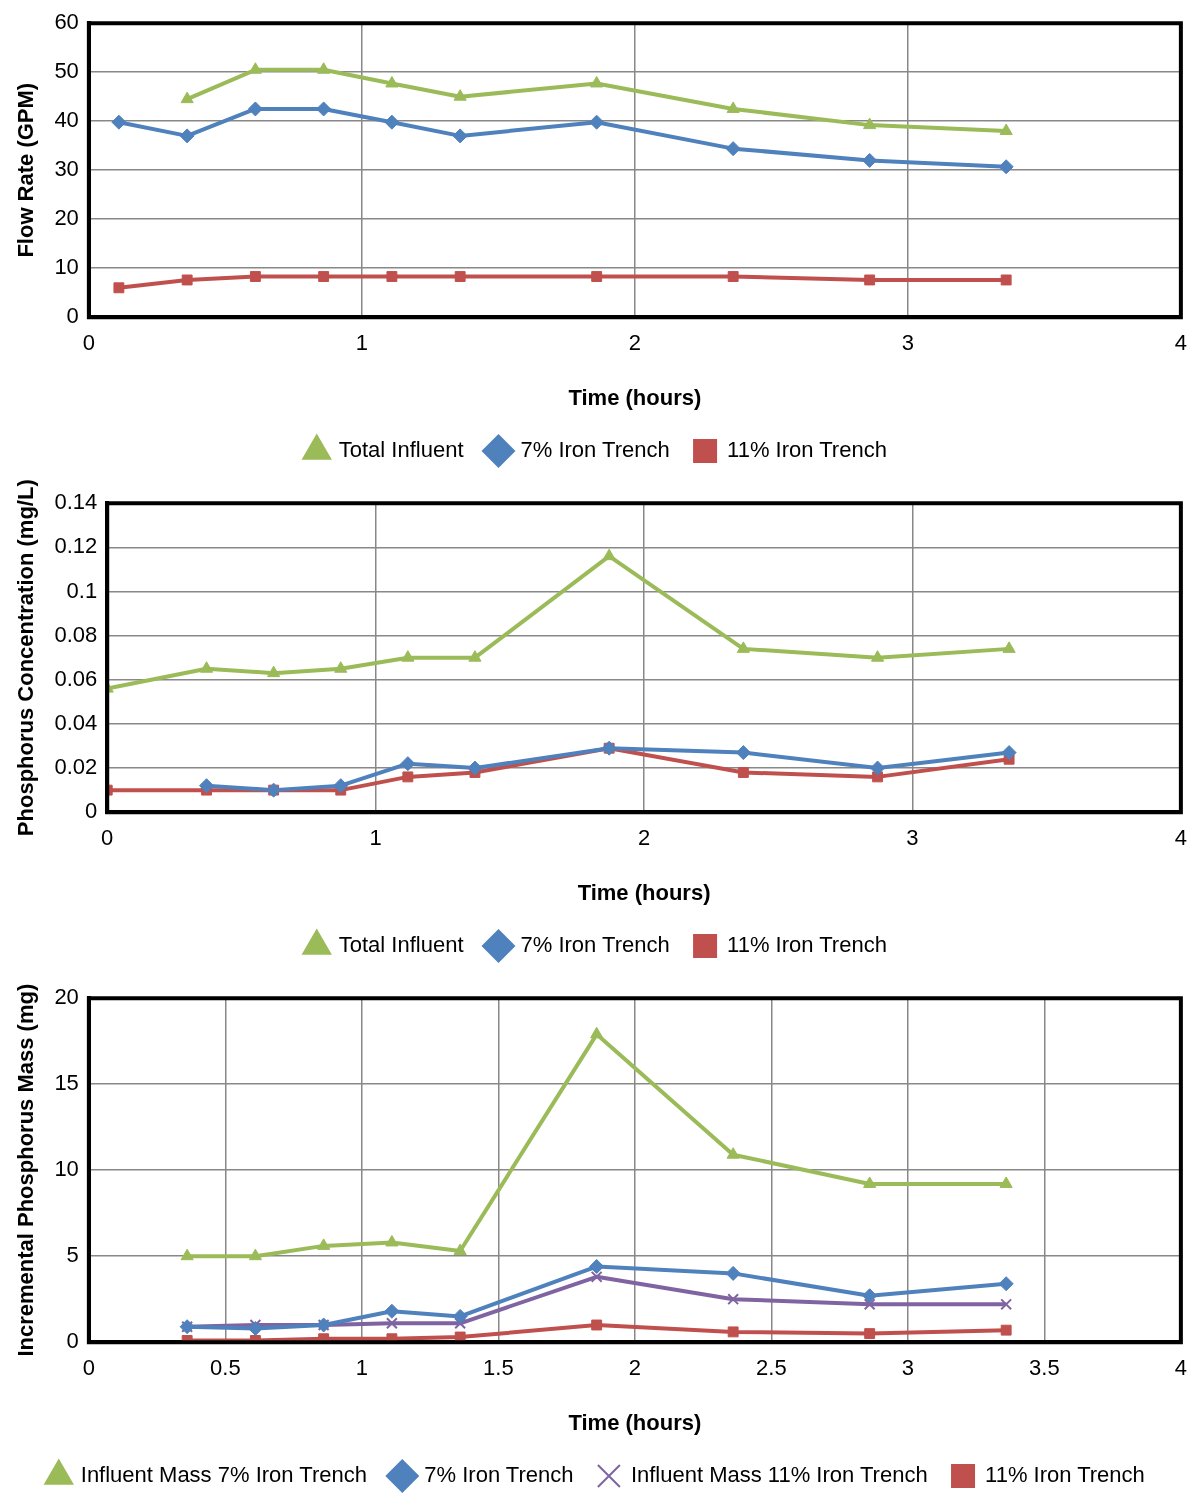  What do you see at coordinates (66, 71) in the screenshot?
I see `y-tick-label: 50` at bounding box center [66, 71].